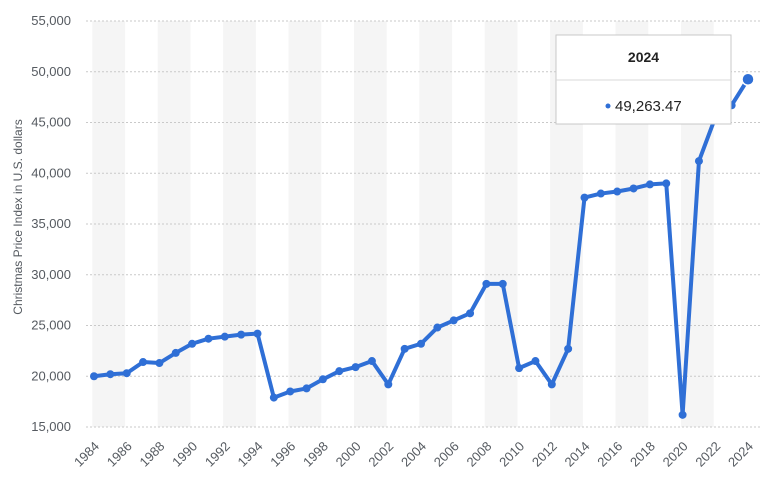  Describe the element at coordinates (151, 454) in the screenshot. I see `x-tick-label: 1988` at that location.